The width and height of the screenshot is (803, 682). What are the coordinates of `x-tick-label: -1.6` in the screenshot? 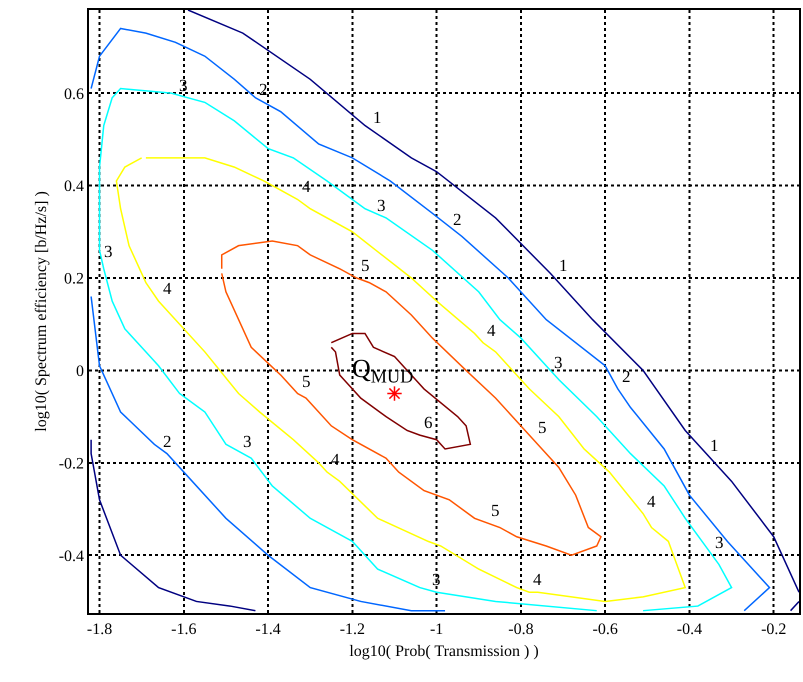 It's located at (183, 629).